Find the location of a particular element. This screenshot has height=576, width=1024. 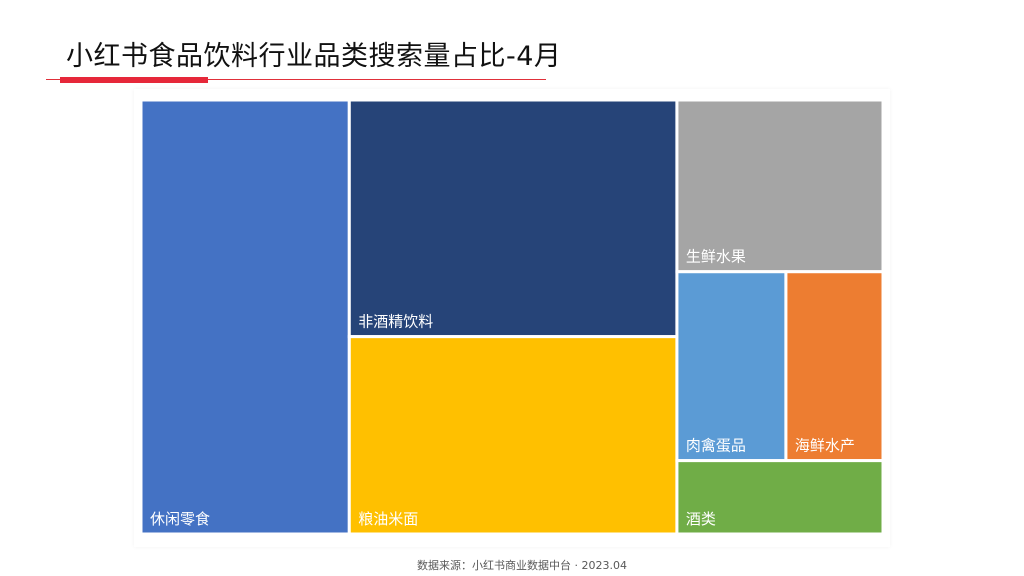

title-underline is located at coordinates (296, 79).